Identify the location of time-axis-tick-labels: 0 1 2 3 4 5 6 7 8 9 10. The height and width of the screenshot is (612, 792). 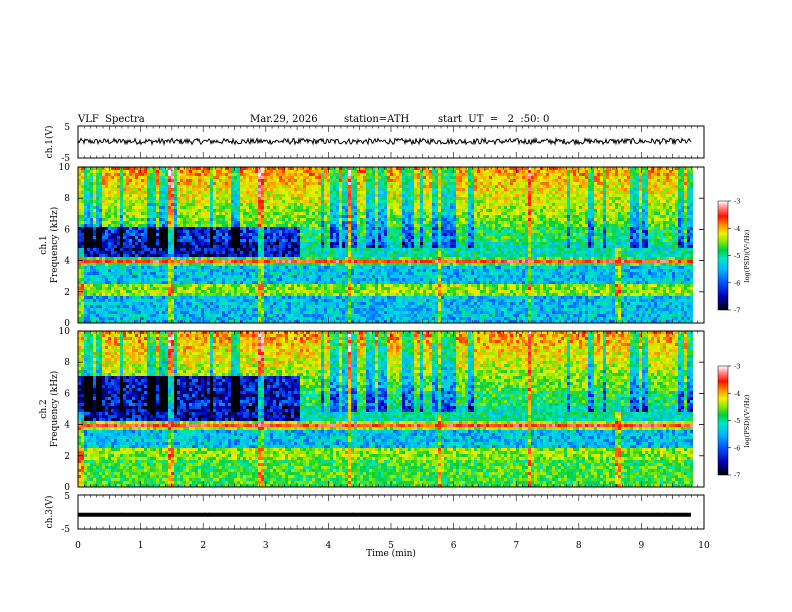
(392, 546).